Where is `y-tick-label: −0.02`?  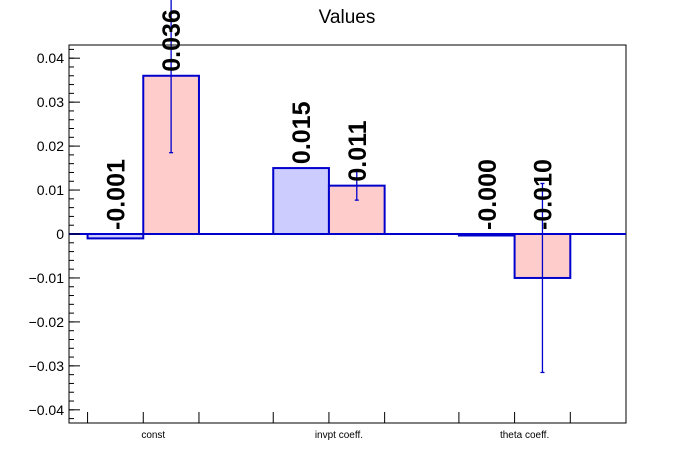
y-tick-label: −0.02 is located at coordinates (47, 322).